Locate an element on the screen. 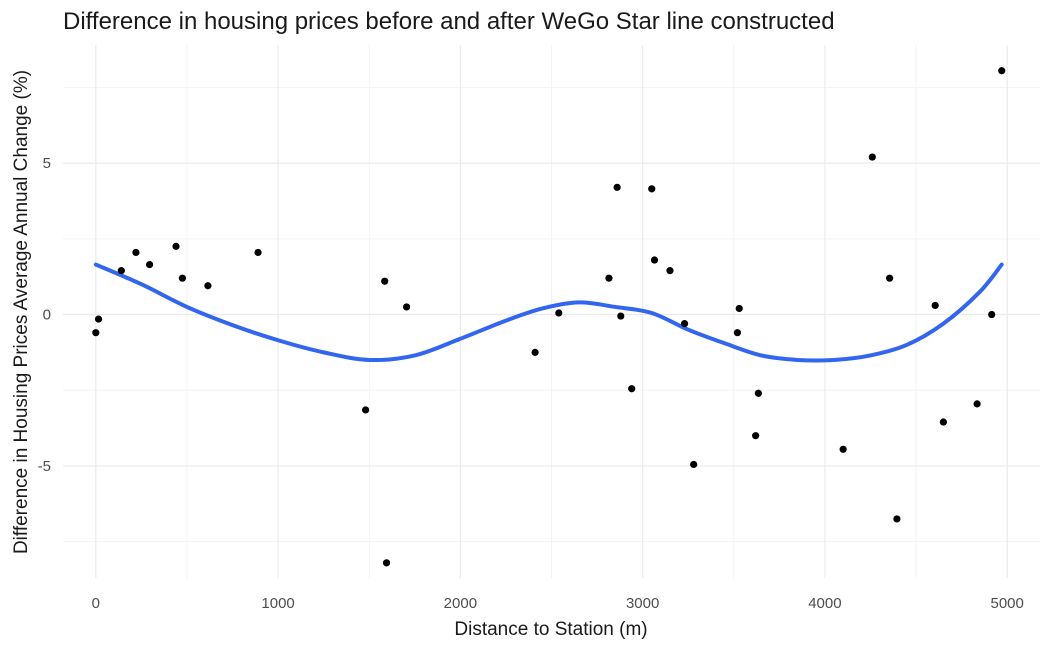 The width and height of the screenshot is (1050, 648). y-tick-label: 5 is located at coordinates (47, 163).